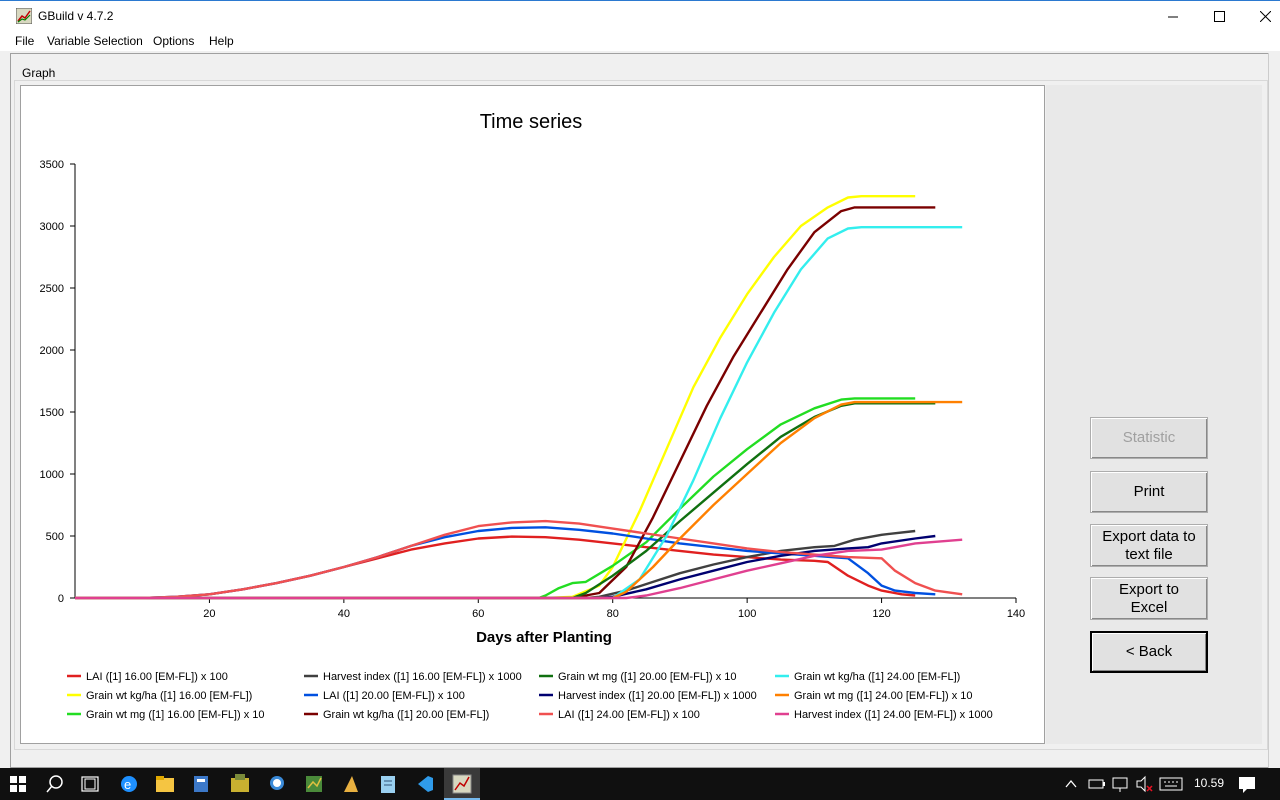 The width and height of the screenshot is (1280, 800). Describe the element at coordinates (169, 696) in the screenshot. I see `legend-label: Grain wt kg/ha ([1] 16.00 [EM-FL])` at that location.